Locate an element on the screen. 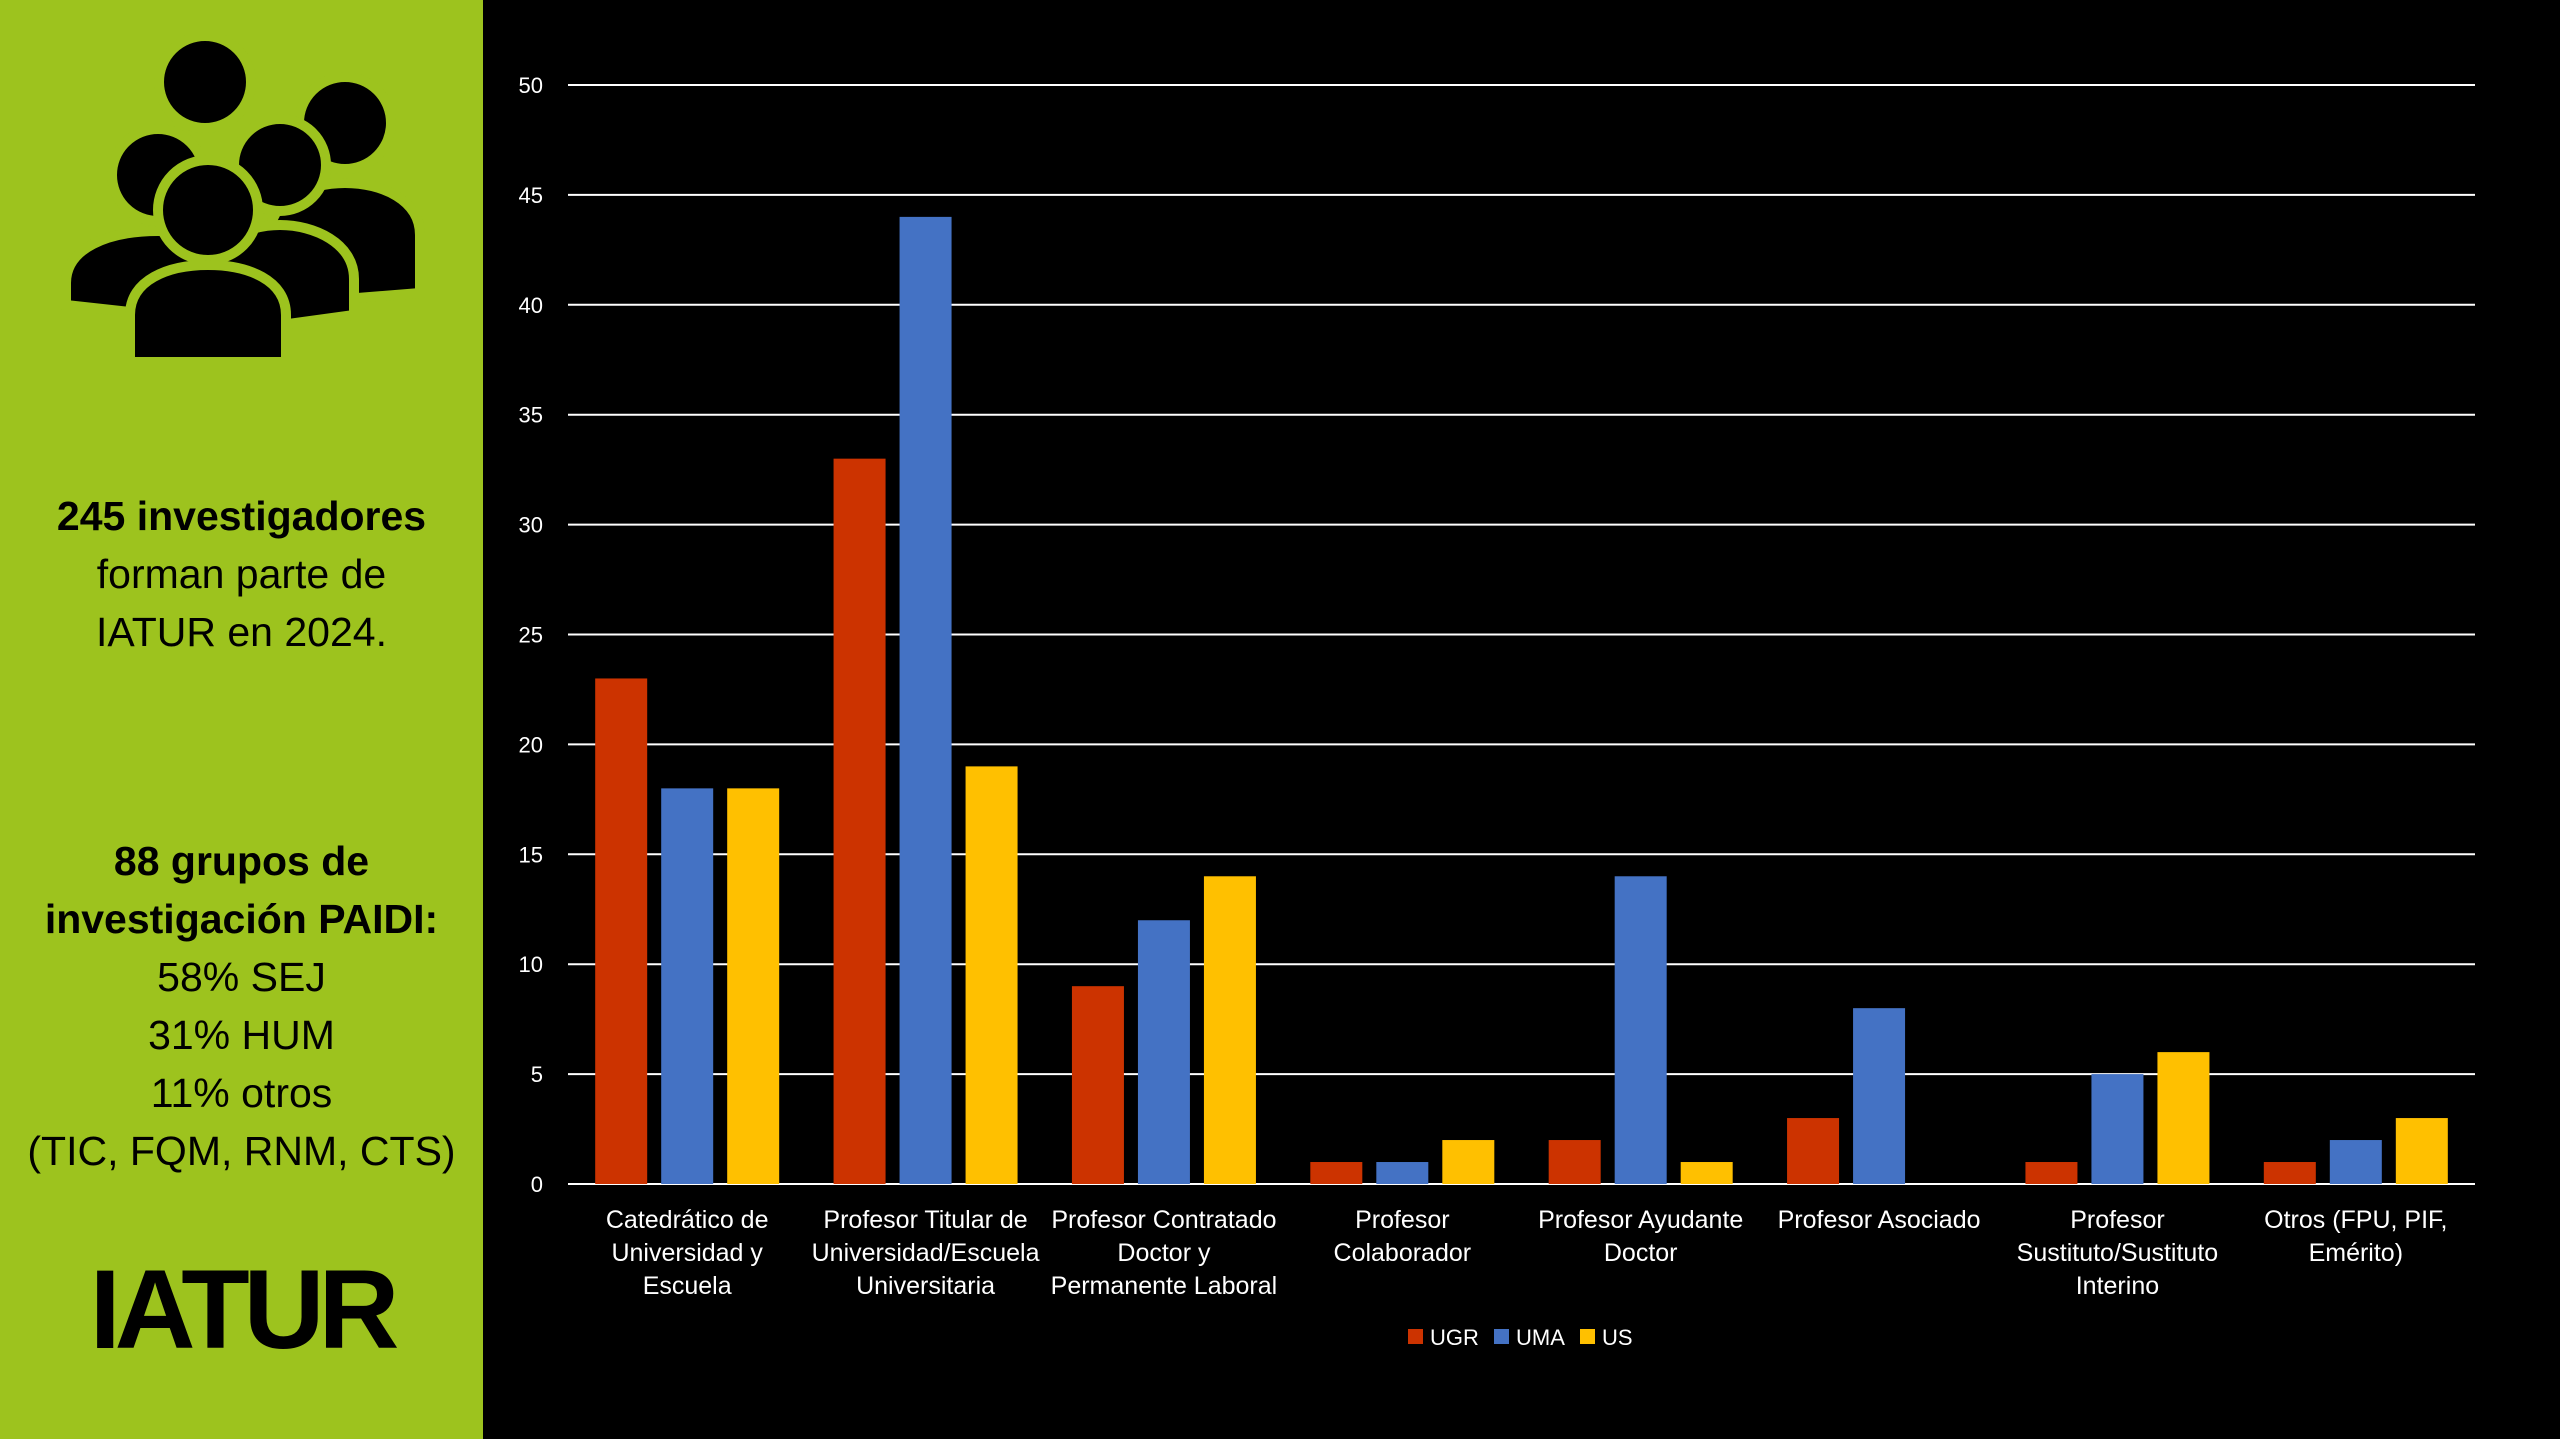 The image size is (2560, 1439). x-category-label: Otros (FPU, PIF, is located at coordinates (2355, 1220).